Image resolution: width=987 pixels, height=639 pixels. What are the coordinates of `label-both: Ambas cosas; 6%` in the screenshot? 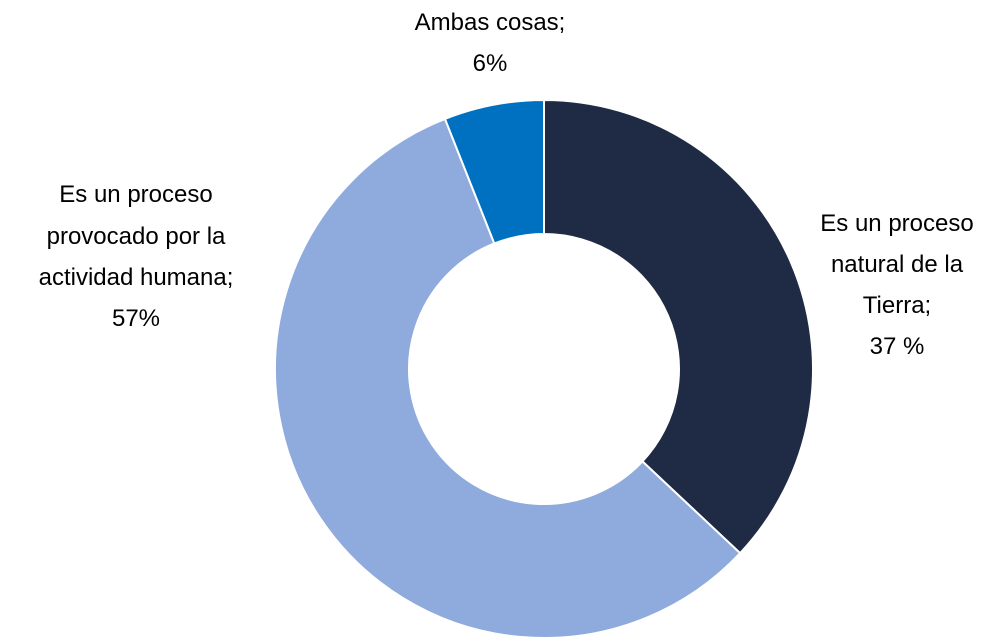 It's located at (490, 43).